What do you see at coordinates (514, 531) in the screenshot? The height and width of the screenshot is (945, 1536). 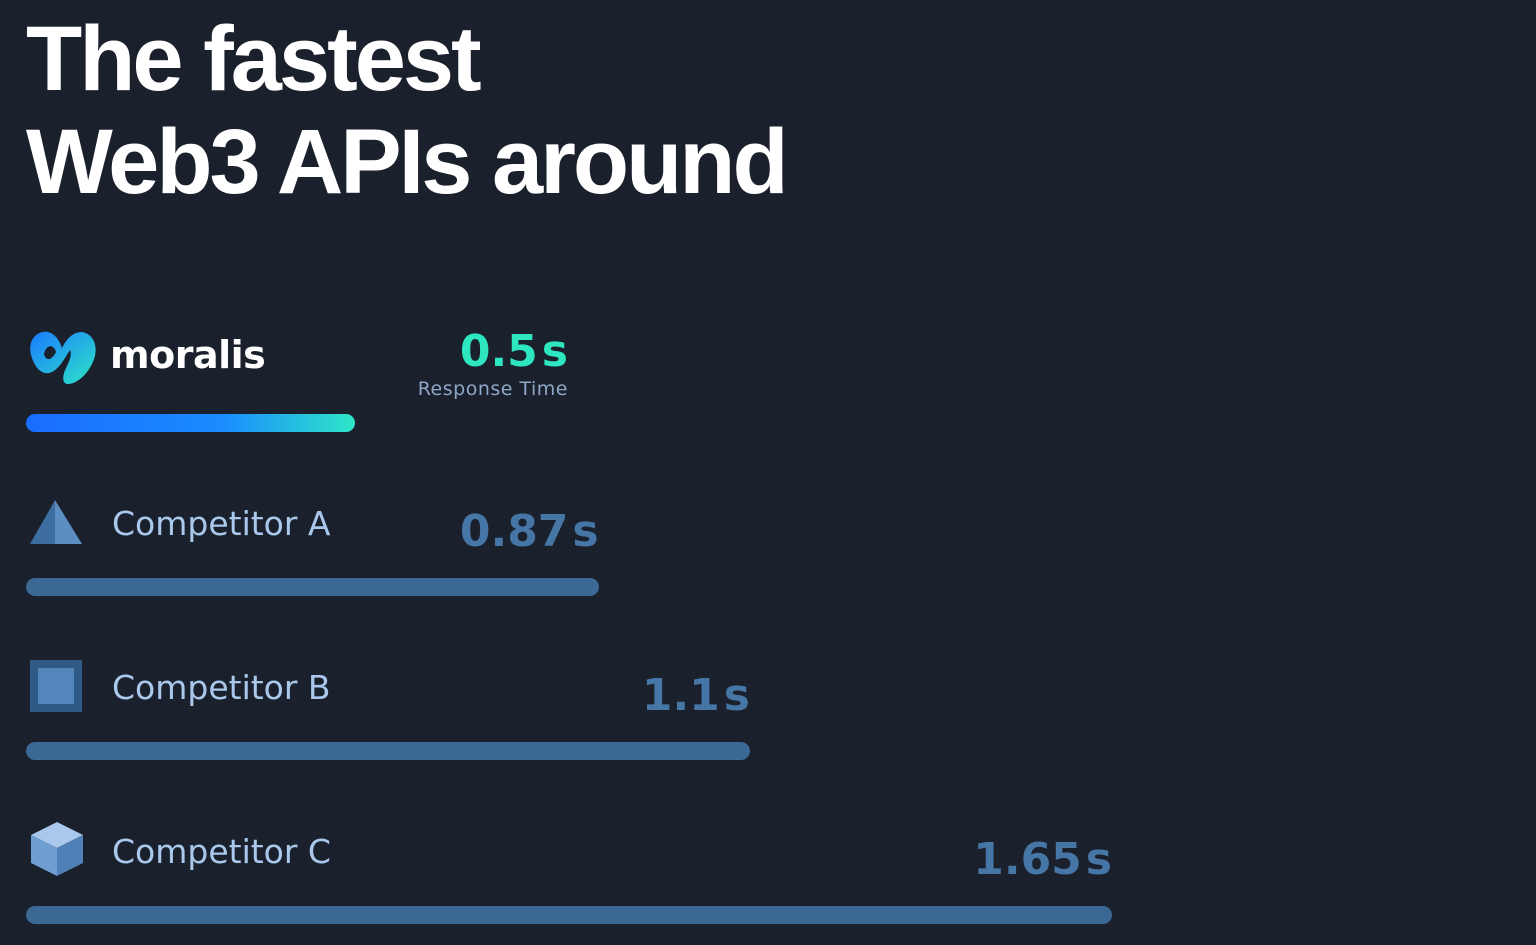 I see `value-number: 0.87` at bounding box center [514, 531].